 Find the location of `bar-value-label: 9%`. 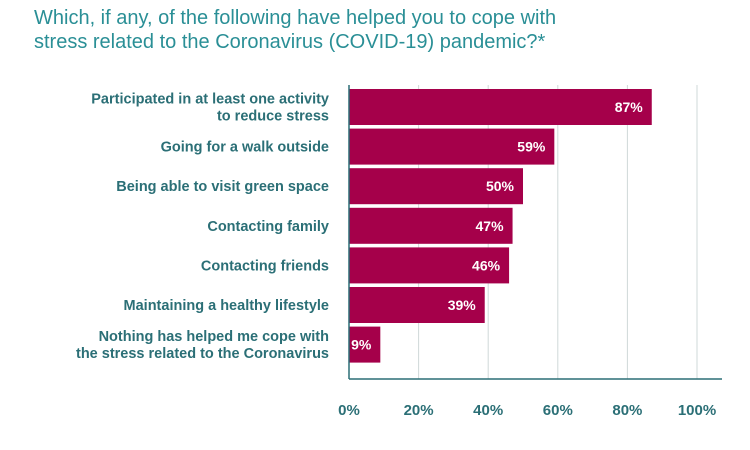

bar-value-label: 9% is located at coordinates (361, 345).